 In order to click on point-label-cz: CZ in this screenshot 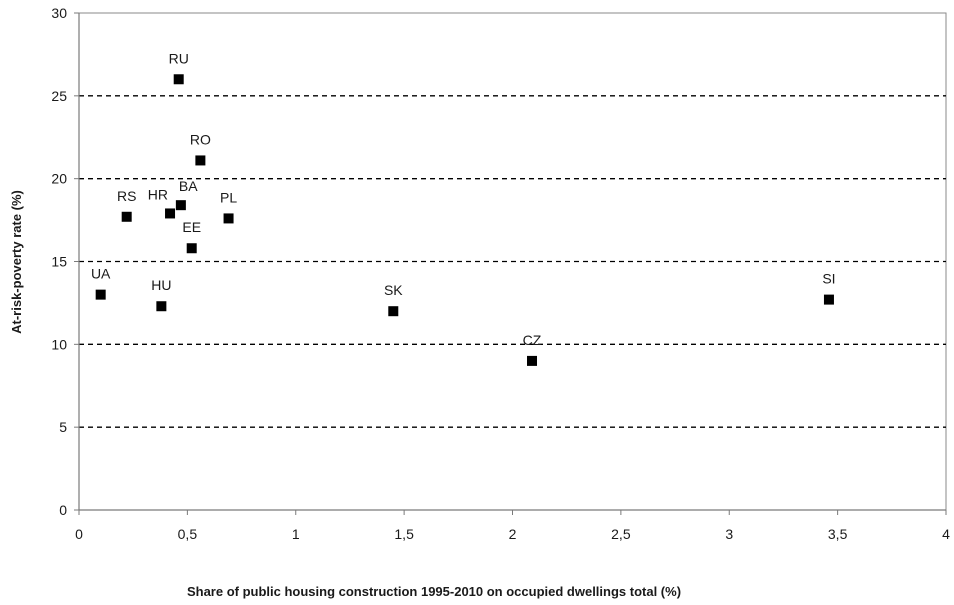, I will do `click(532, 340)`.